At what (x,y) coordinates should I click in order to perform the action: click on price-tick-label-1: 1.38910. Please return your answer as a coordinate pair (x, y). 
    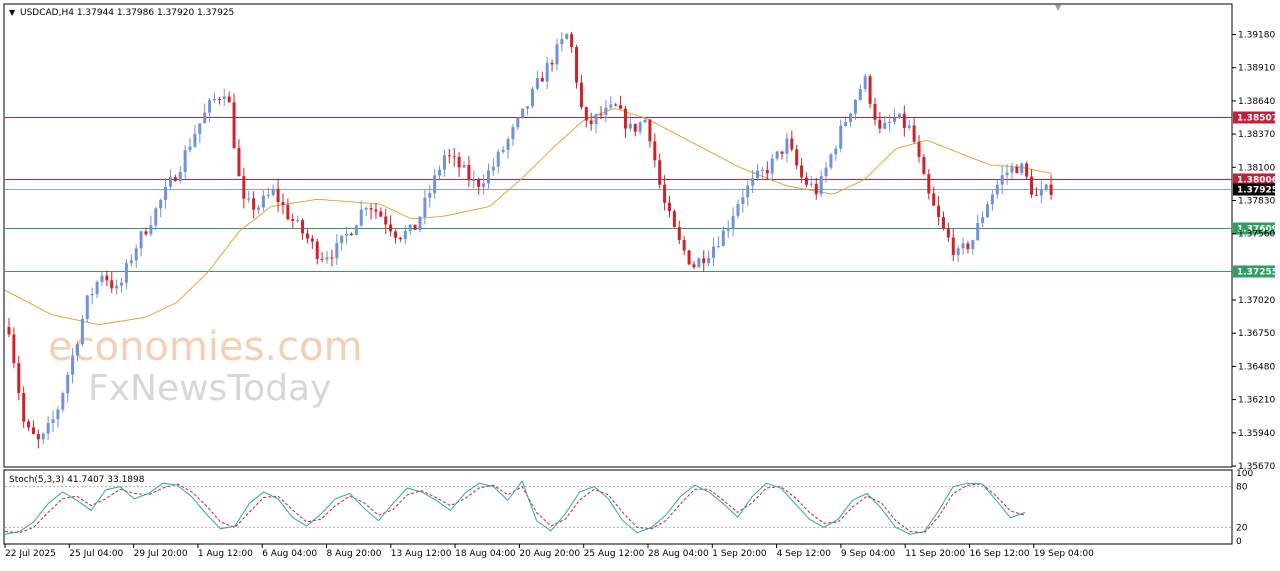
    Looking at the image, I should click on (1256, 69).